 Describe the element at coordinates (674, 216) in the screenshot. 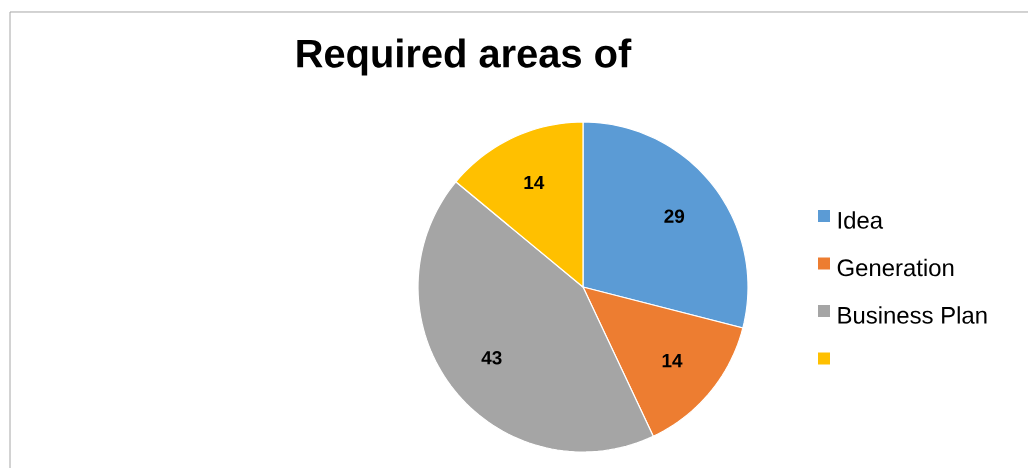

I see `data-label: 29` at that location.